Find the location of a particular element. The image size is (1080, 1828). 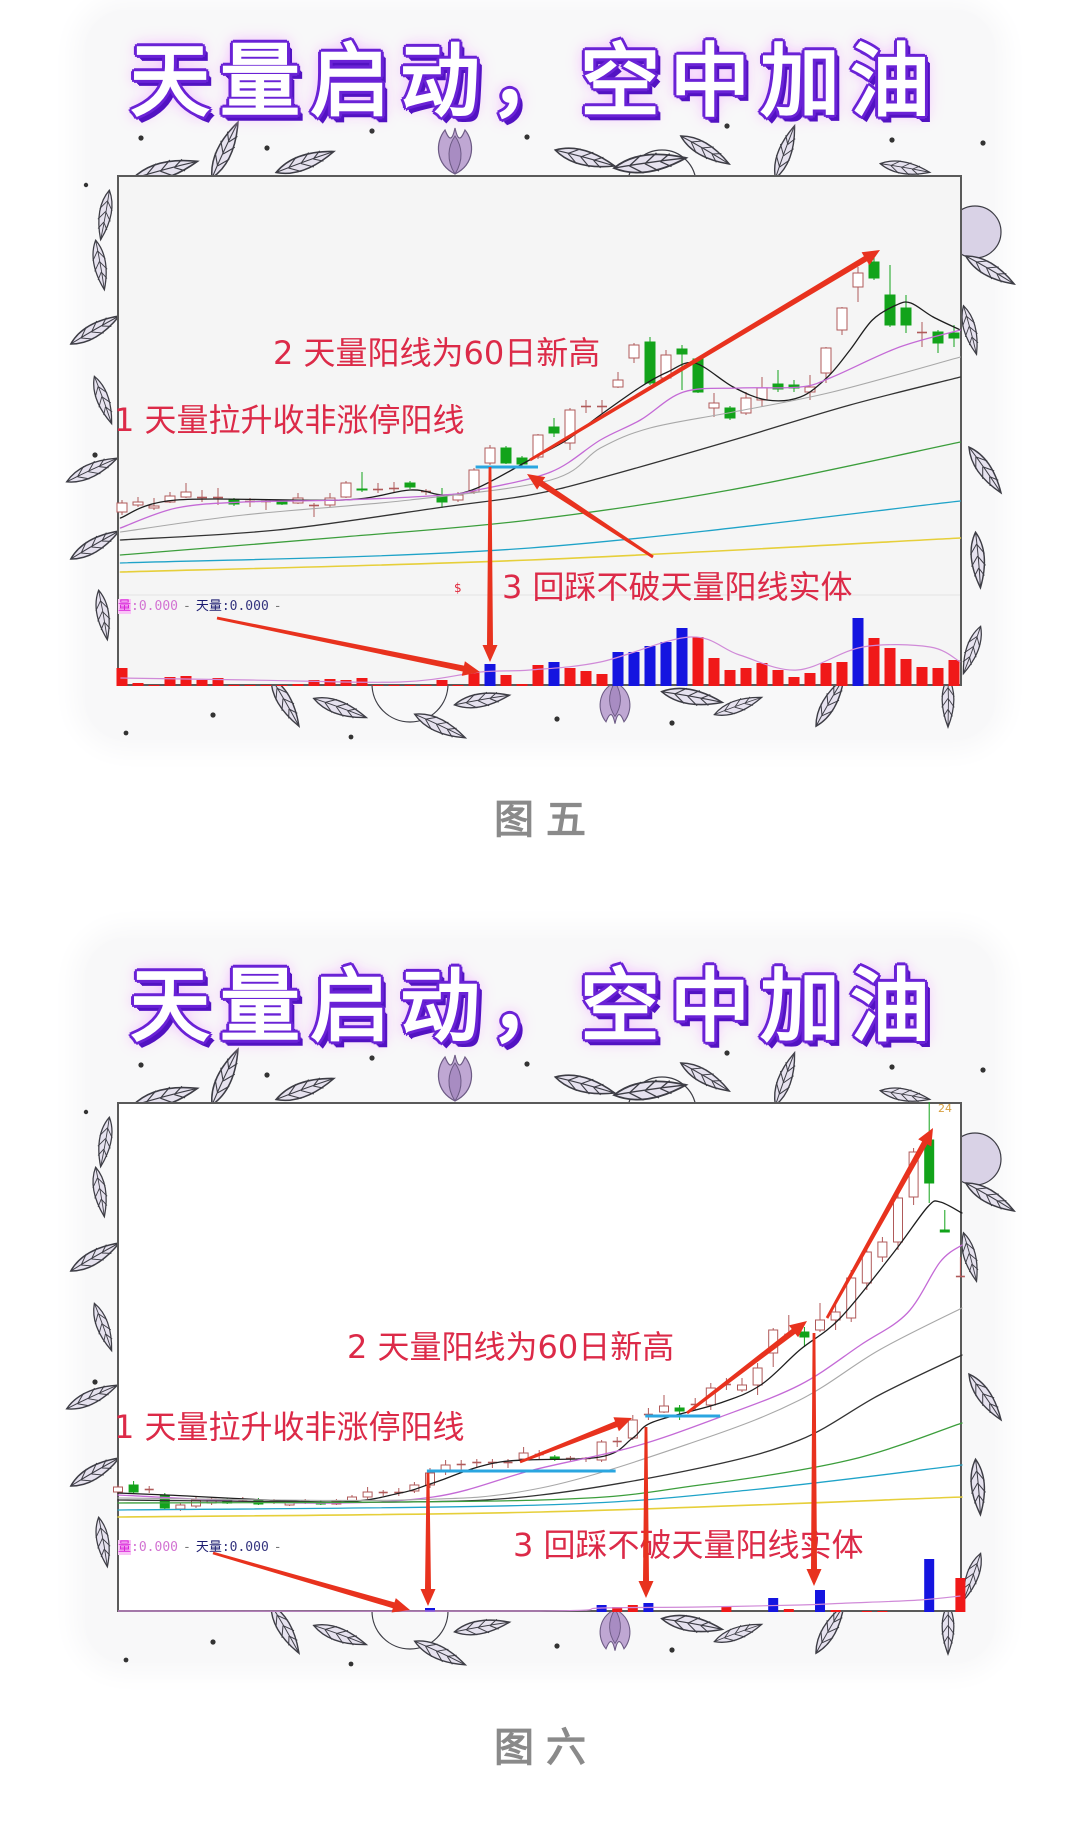

figure-6-annotation-step-3: 3 回踩不破天量阳线实体 is located at coordinates (688, 1545).